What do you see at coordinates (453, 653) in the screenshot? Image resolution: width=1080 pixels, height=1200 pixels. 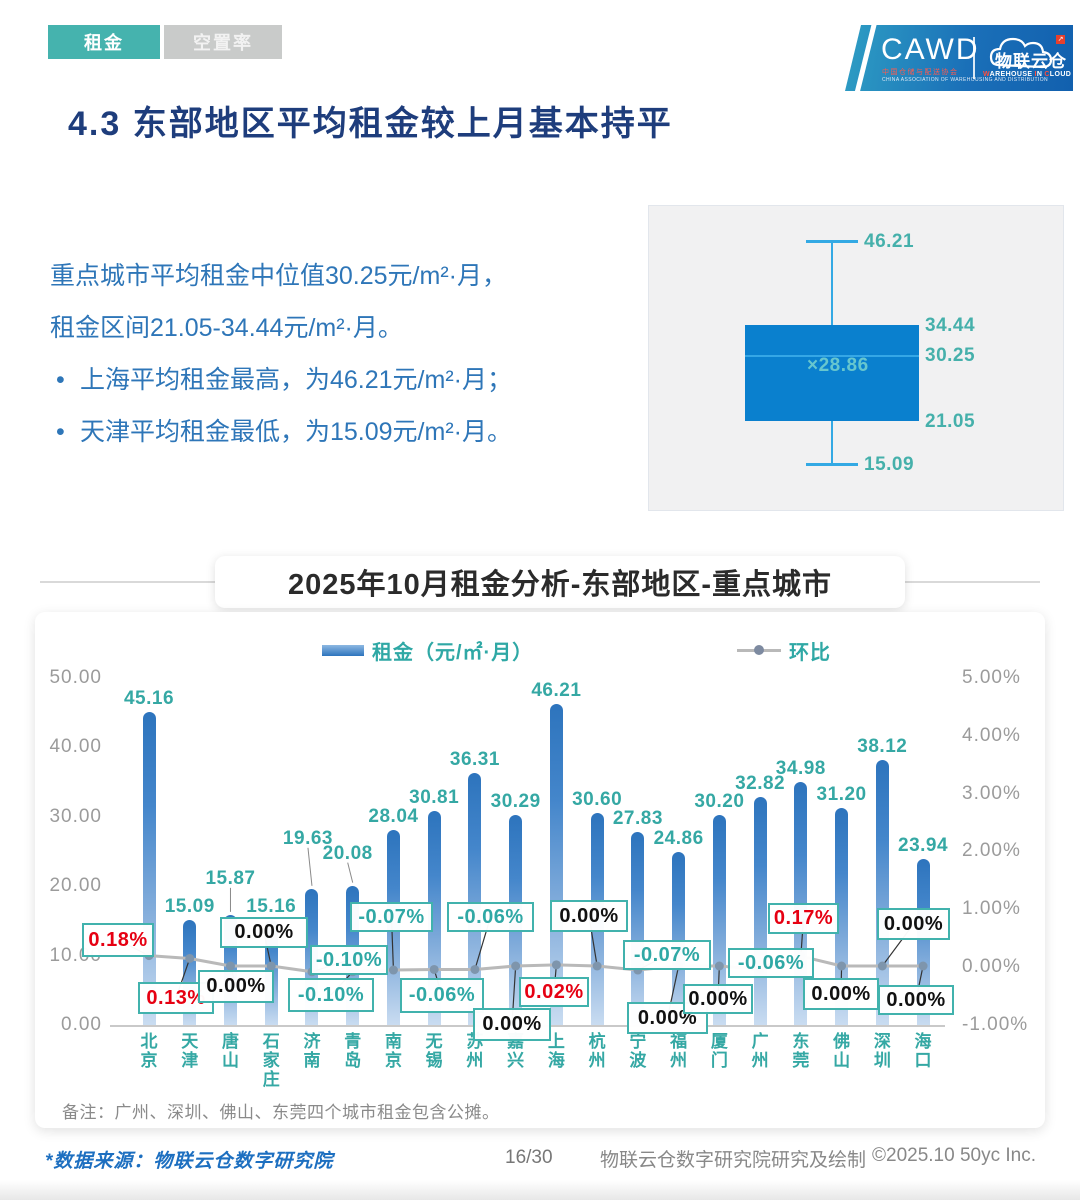 I see `legend-rent-label: 租金（元/㎡·月）` at bounding box center [453, 653].